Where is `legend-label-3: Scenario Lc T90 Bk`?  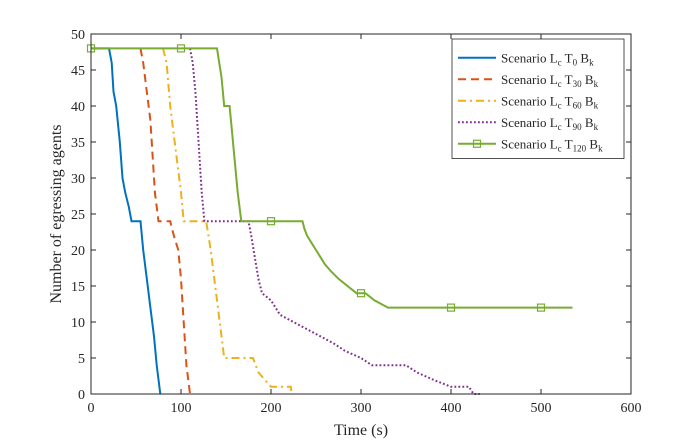
legend-label-3: Scenario Lc T90 Bk is located at coordinates (550, 123).